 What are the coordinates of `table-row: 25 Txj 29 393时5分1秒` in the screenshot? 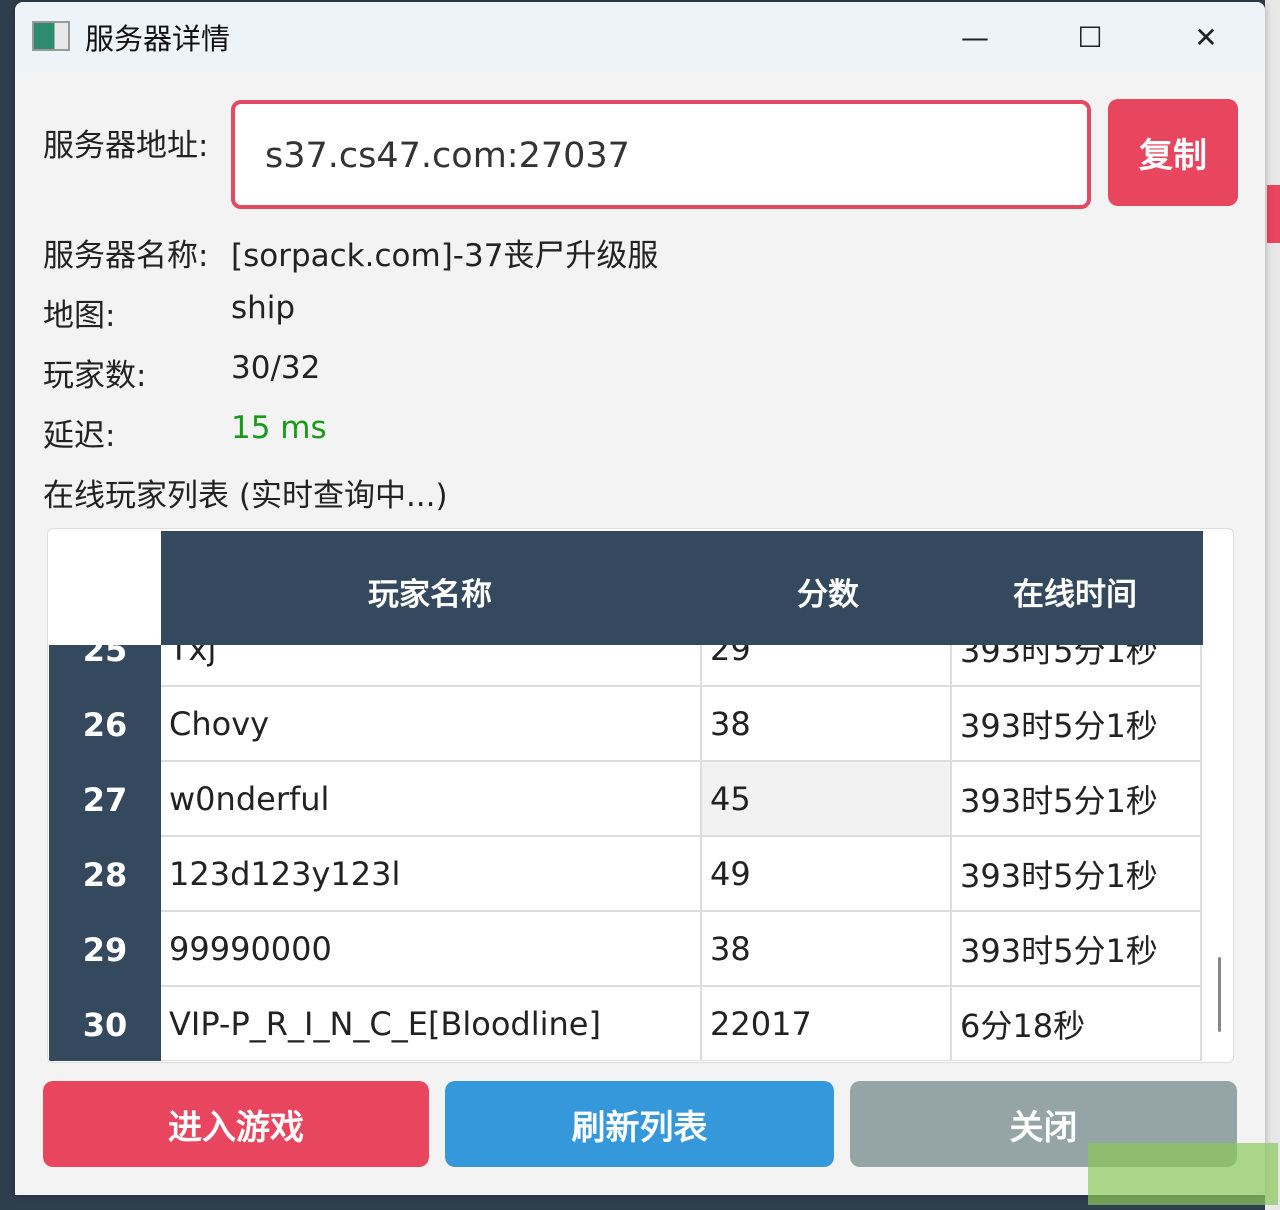 It's located at (626, 666).